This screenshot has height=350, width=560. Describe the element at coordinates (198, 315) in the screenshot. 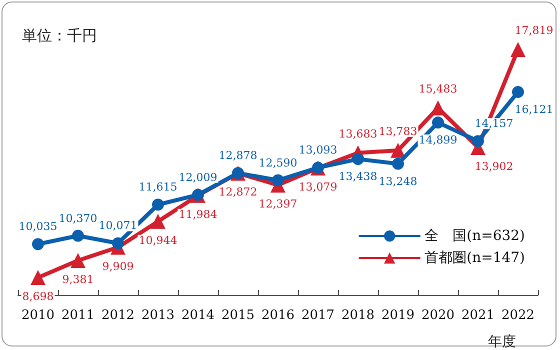

I see `x-tick-label: 2014` at that location.